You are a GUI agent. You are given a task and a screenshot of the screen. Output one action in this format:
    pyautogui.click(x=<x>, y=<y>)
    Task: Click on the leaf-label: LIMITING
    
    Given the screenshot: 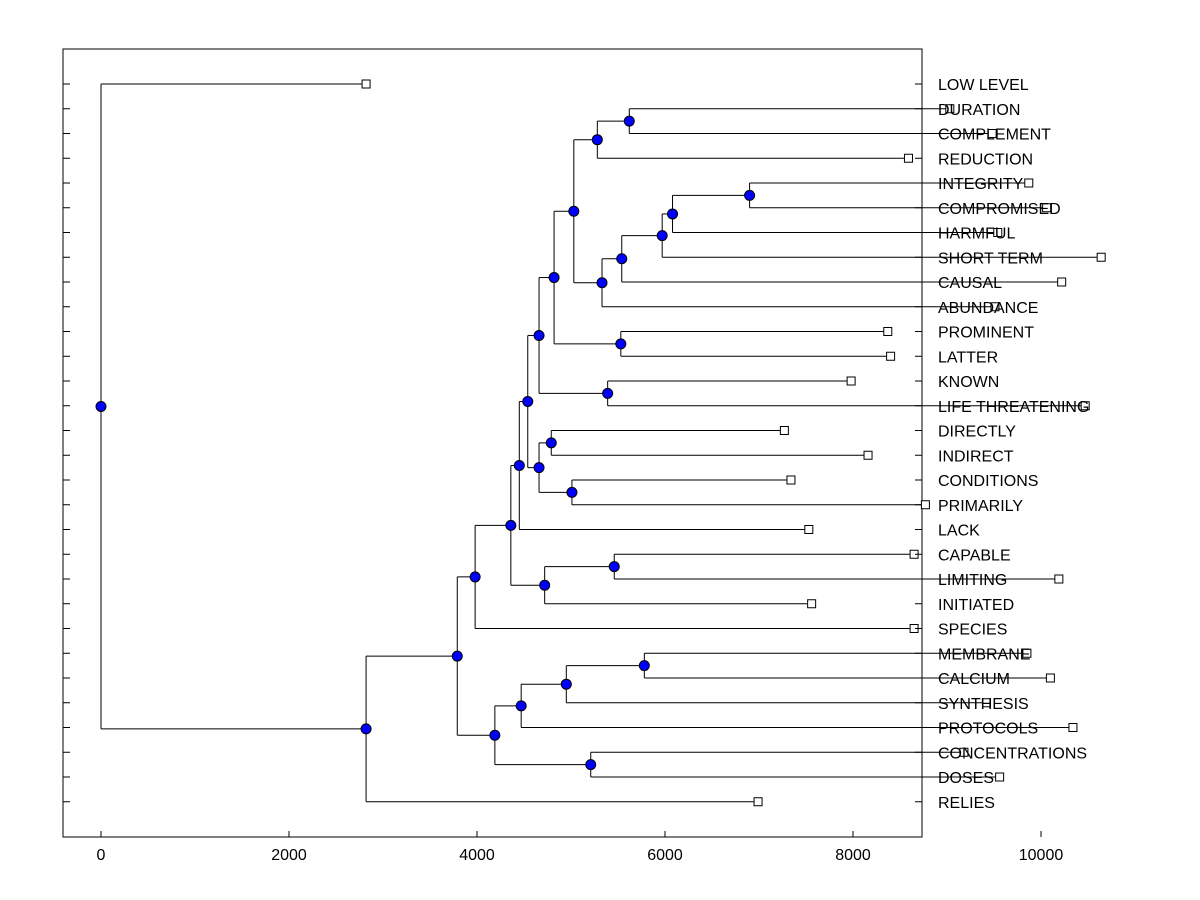 What is the action you would take?
    pyautogui.click(x=972, y=580)
    